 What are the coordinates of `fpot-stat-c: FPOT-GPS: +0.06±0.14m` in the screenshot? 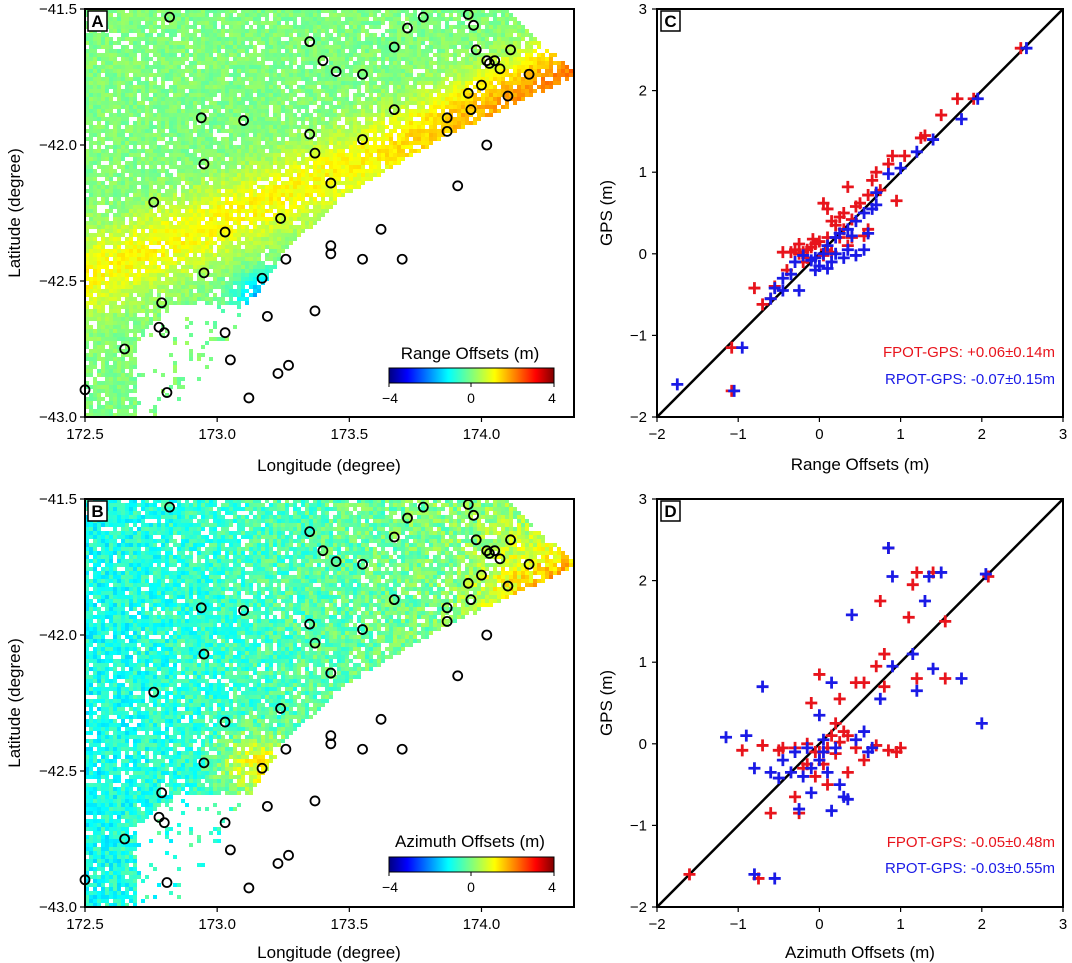 It's located at (969, 352).